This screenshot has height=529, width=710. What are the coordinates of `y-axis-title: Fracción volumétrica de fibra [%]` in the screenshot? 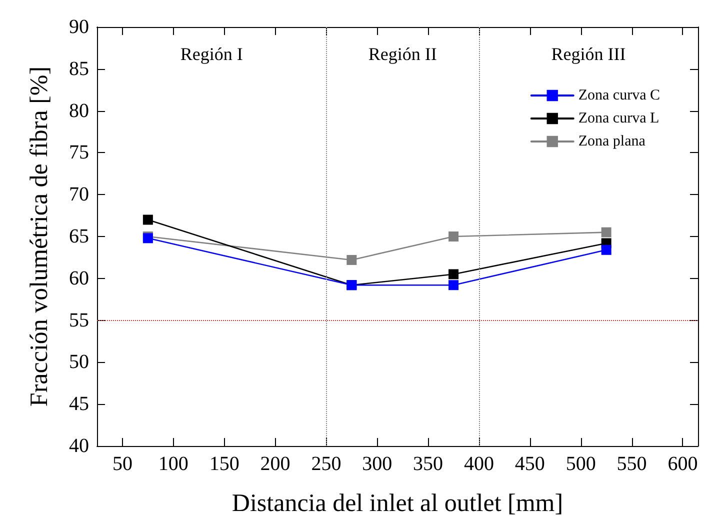 It's located at (39, 236).